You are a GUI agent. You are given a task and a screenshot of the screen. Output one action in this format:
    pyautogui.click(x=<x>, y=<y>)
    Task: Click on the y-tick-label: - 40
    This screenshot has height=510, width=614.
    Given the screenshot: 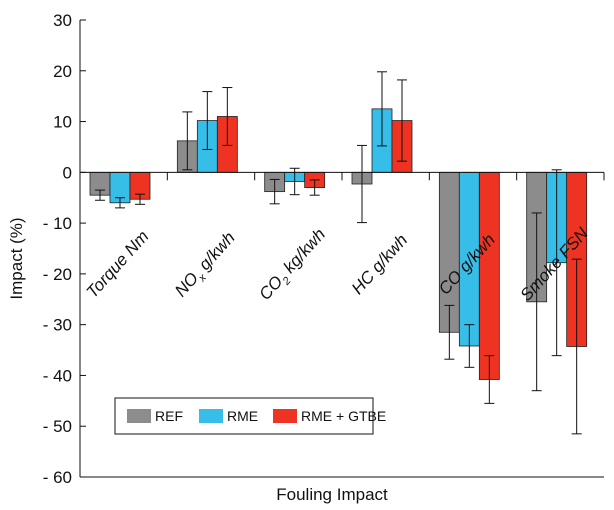 What is the action you would take?
    pyautogui.click(x=57, y=375)
    